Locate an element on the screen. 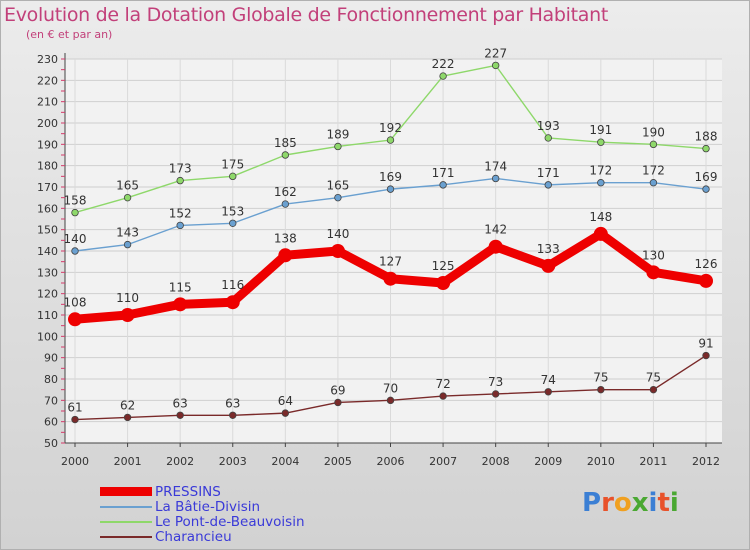 Image resolution: width=750 pixels, height=550 pixels. logo-letter: P is located at coordinates (592, 503).